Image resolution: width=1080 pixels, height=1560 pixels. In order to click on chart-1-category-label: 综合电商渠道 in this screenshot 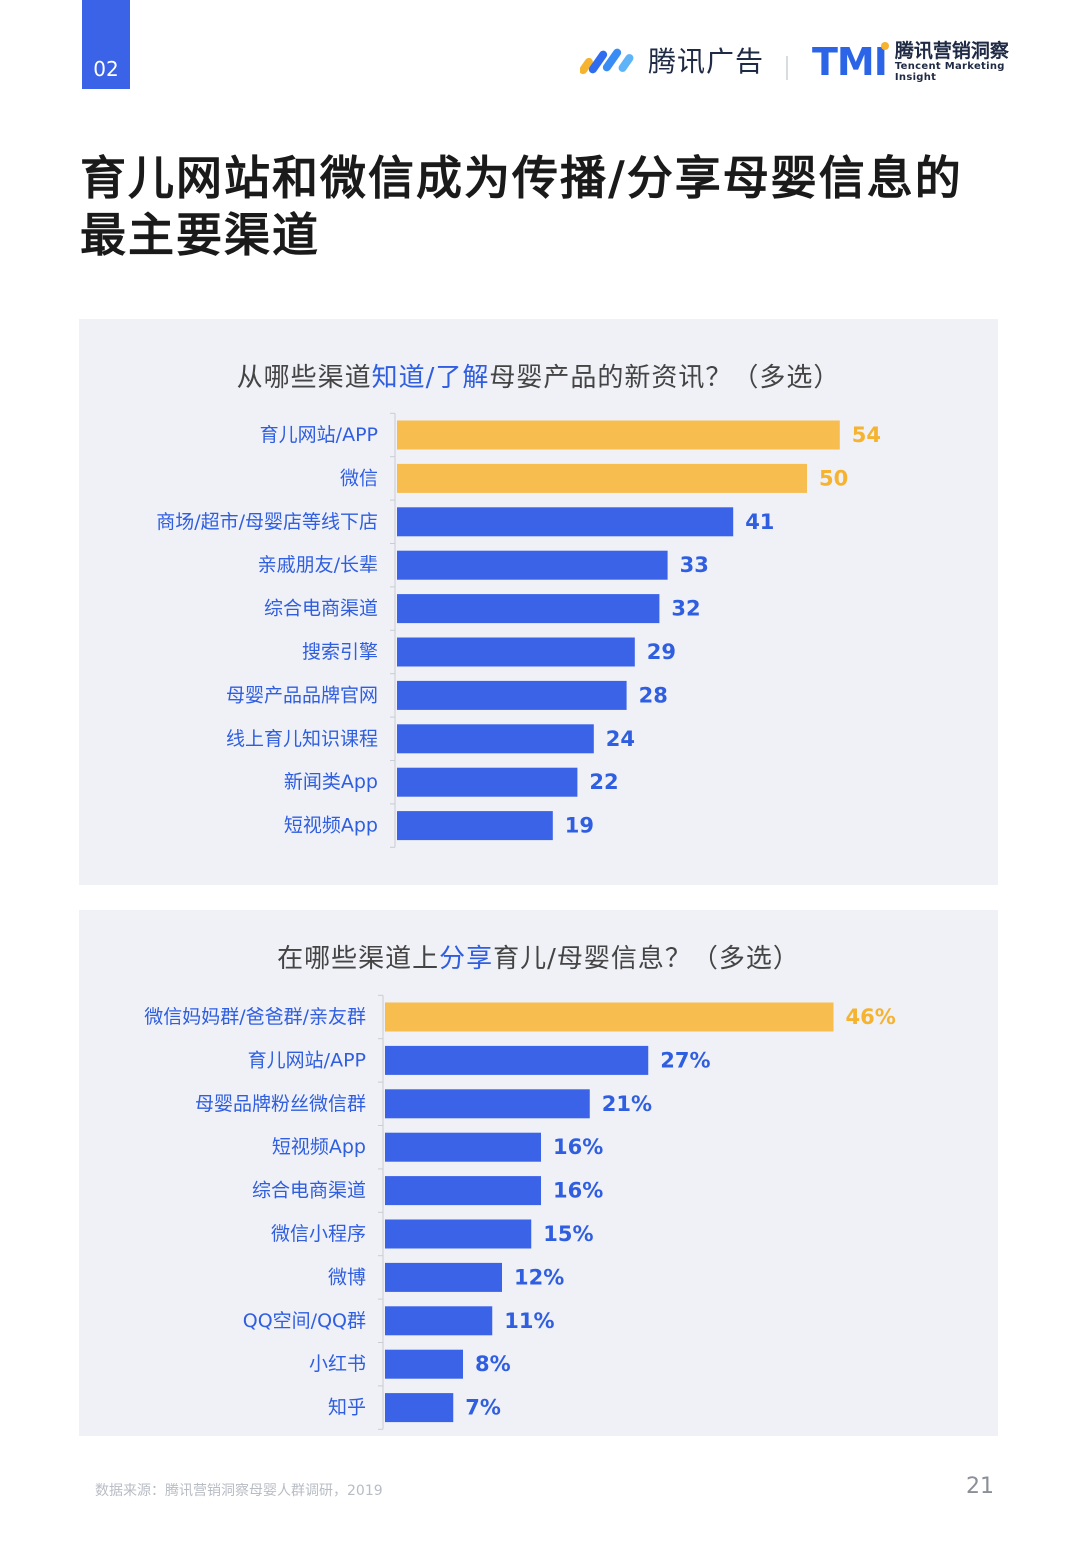, I will do `click(321, 609)`.